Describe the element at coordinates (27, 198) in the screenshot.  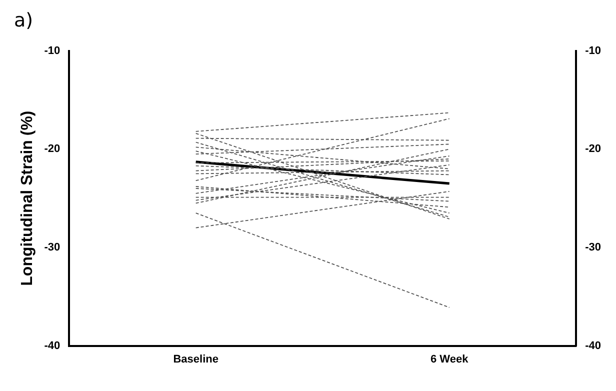
I see `y-axis-title: Longitudinal Strain (%)` at that location.